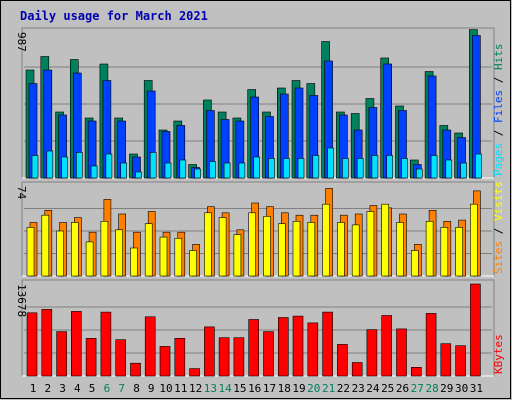 This screenshot has width=512, height=400. I want to click on x-tick-label: 7, so click(121, 388).